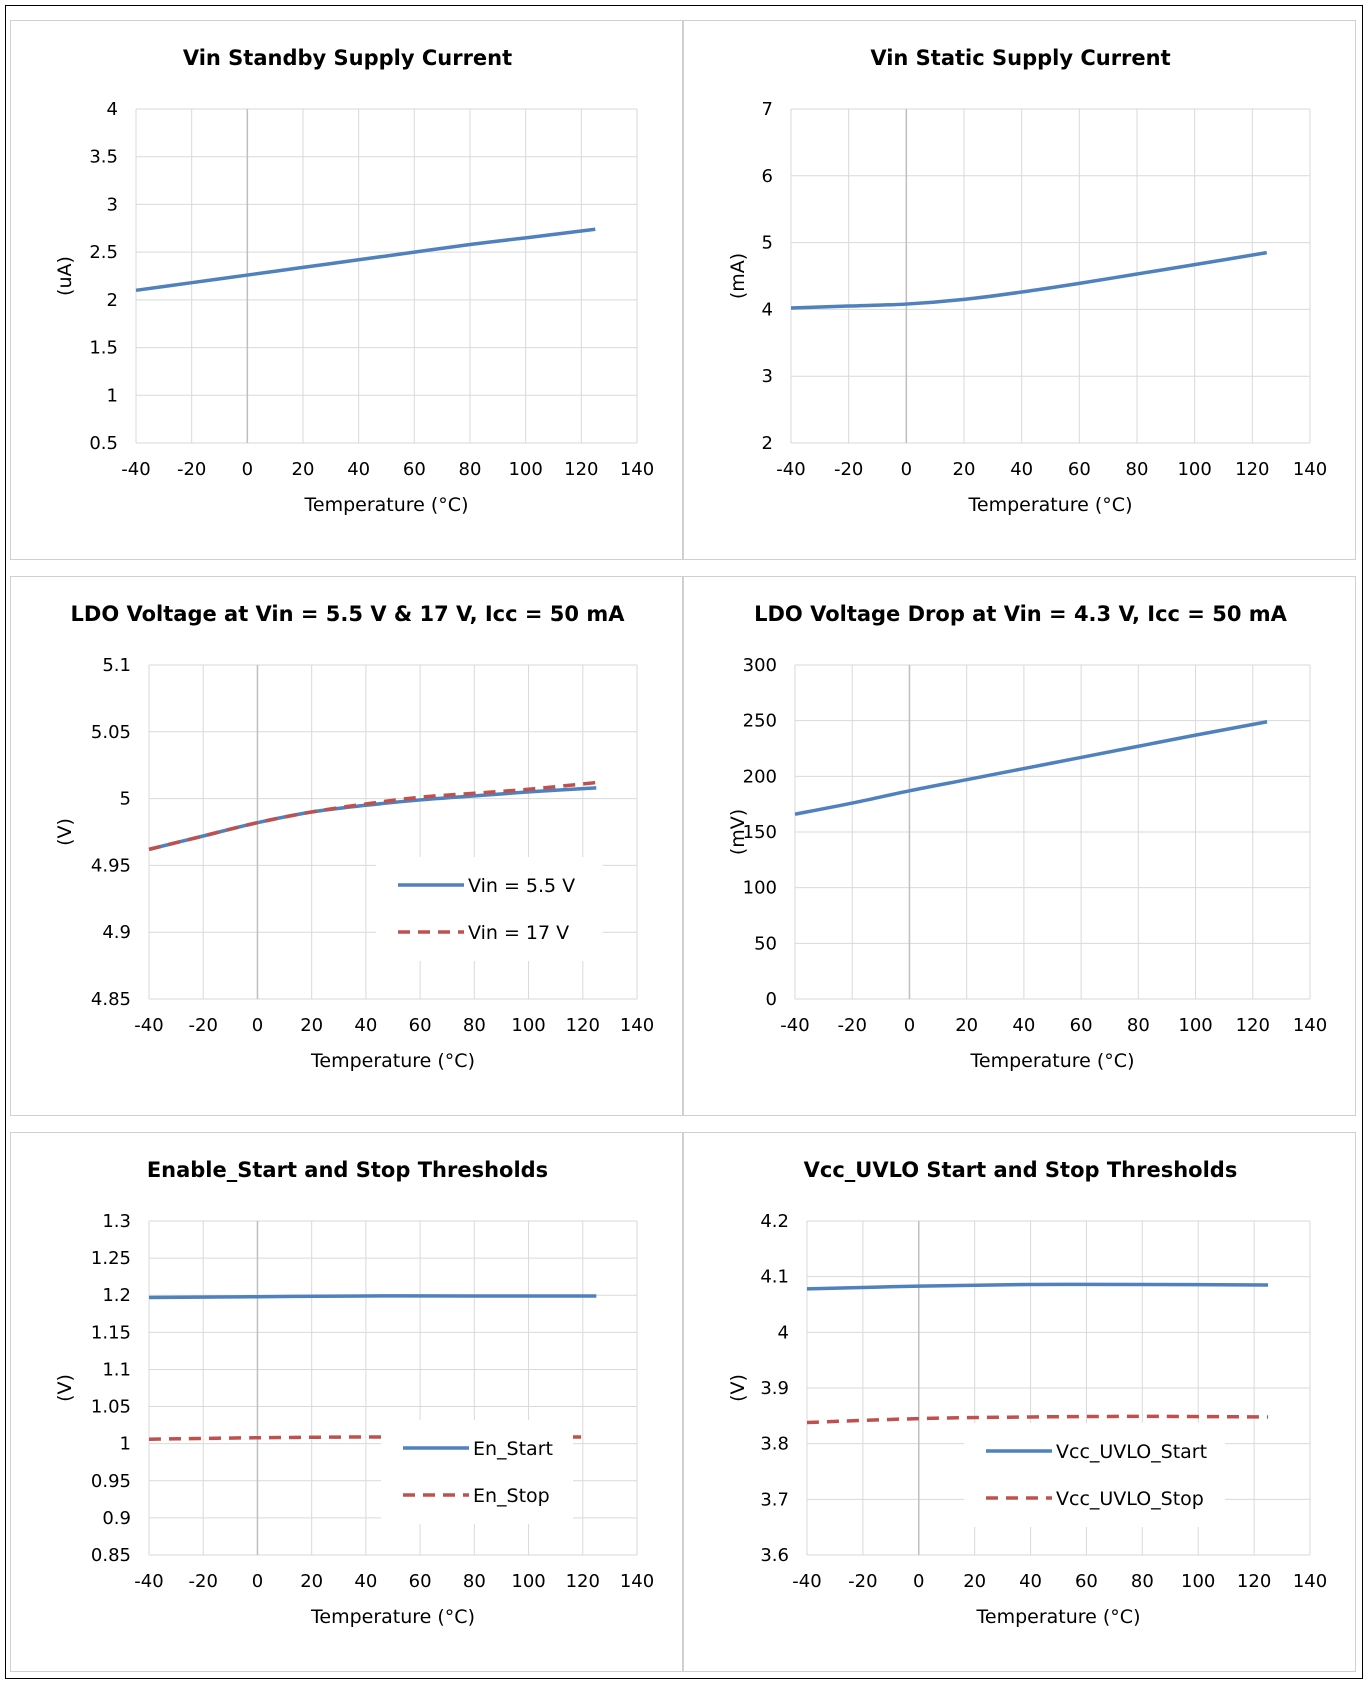 The image size is (1368, 1684). What do you see at coordinates (1310, 1581) in the screenshot?
I see `x-tick-label: 140` at bounding box center [1310, 1581].